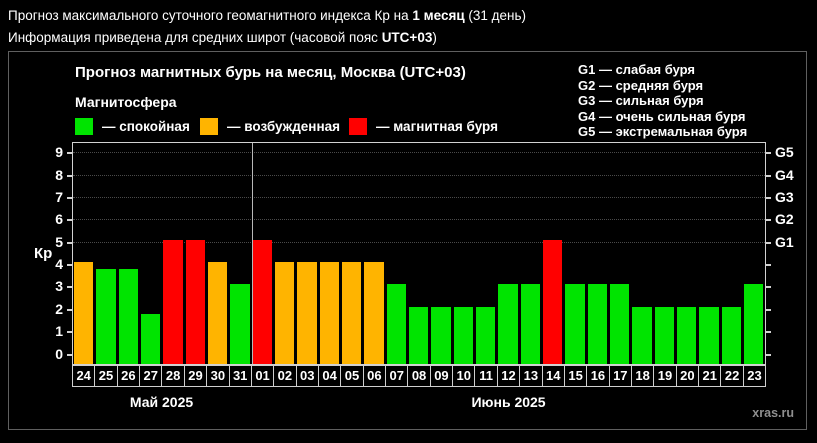 The width and height of the screenshot is (817, 443). I want to click on g-axis-label-G1: G1, so click(784, 241).